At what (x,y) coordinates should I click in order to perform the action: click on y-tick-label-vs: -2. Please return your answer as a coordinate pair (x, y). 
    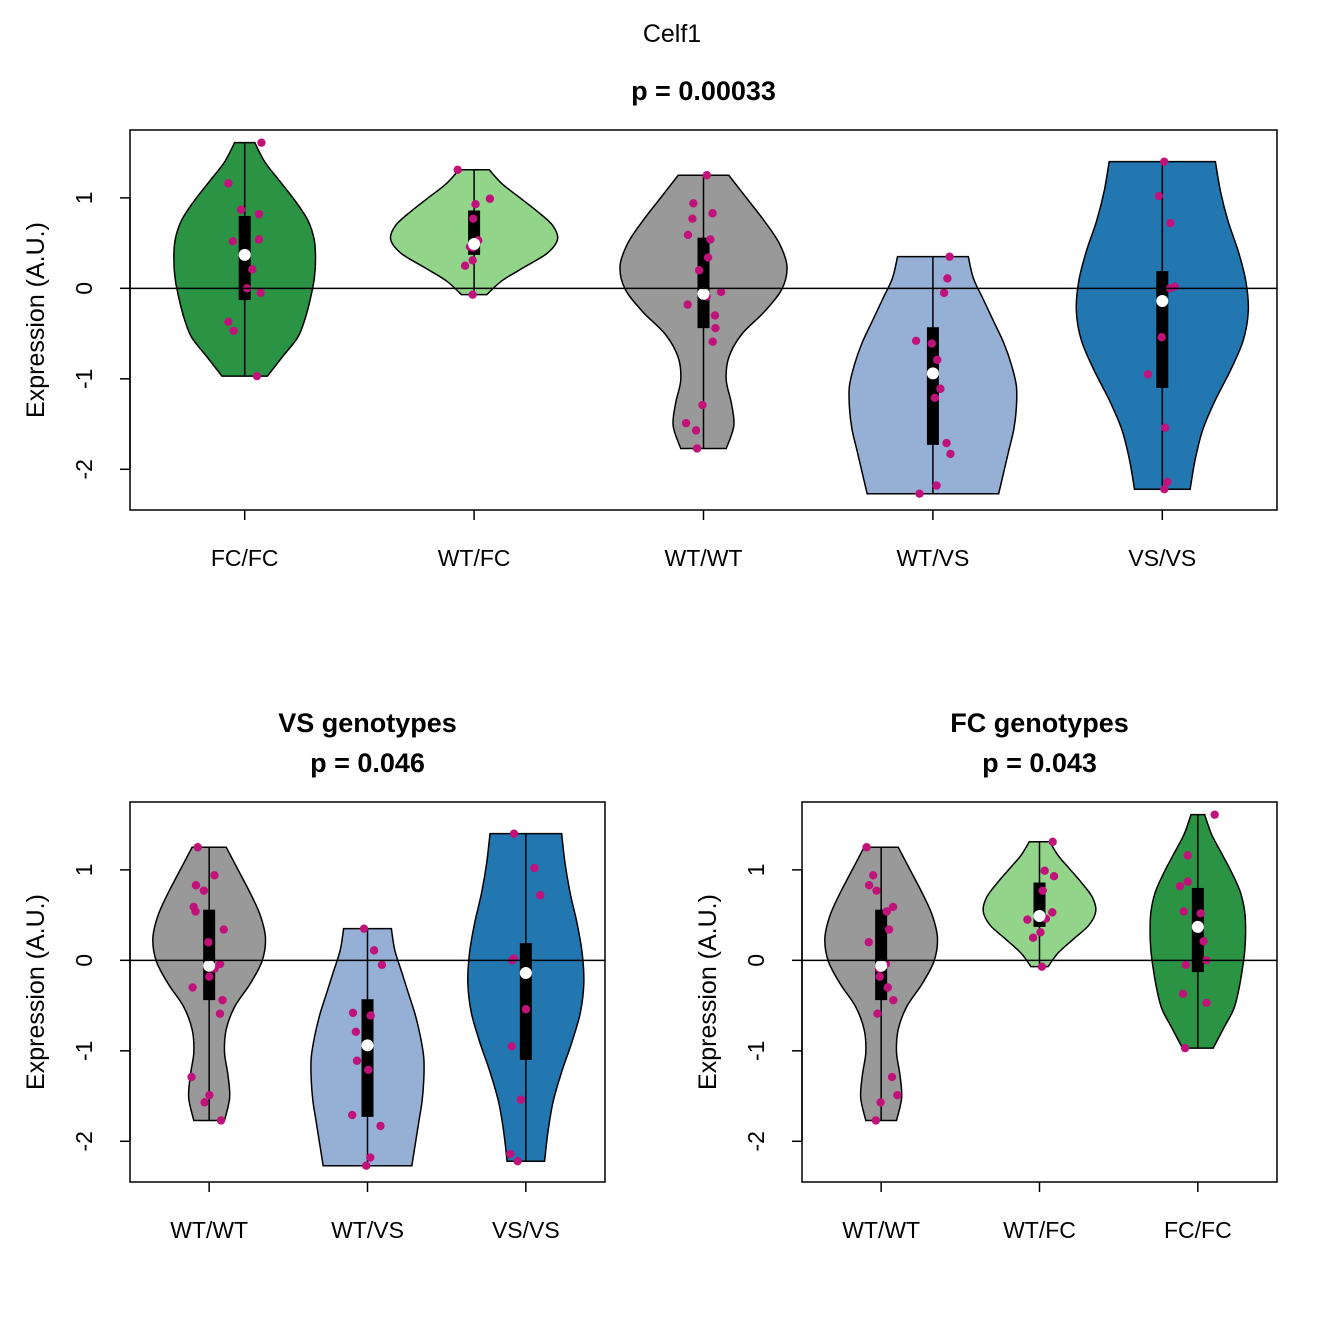
    Looking at the image, I should click on (84, 1141).